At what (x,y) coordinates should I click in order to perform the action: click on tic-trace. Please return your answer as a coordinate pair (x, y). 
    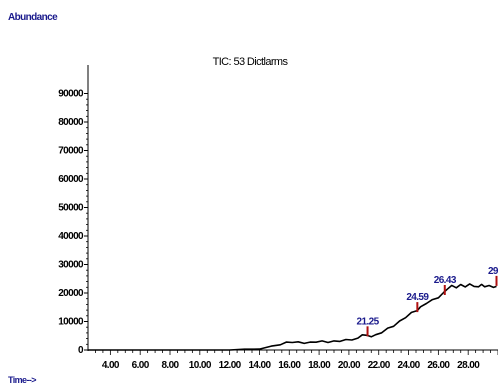
    Looking at the image, I should click on (292, 317).